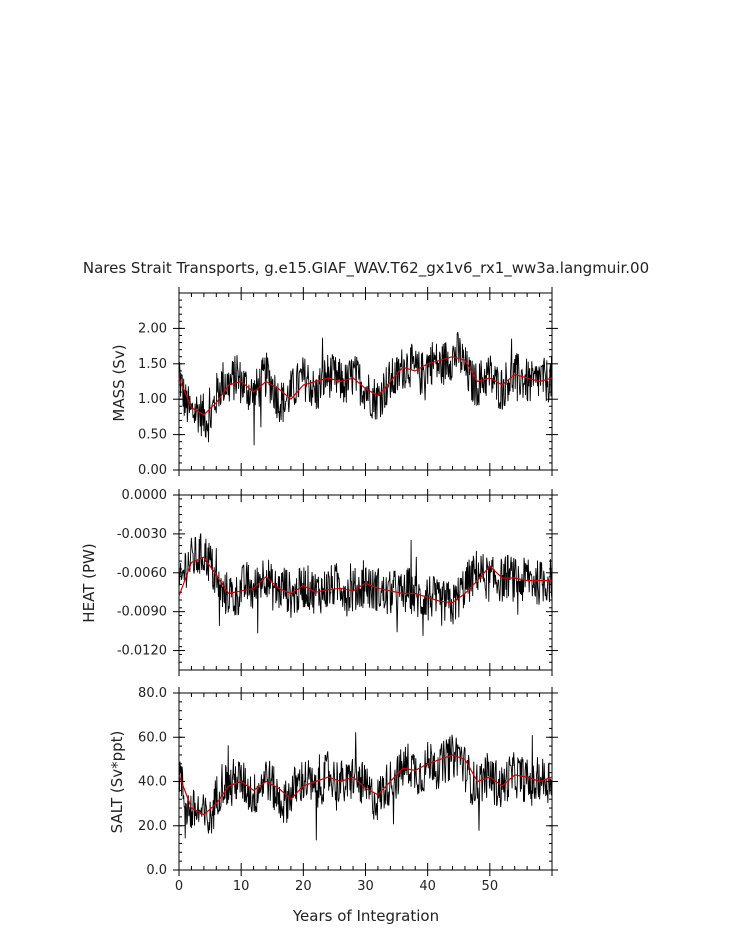 This screenshot has width=733, height=945. What do you see at coordinates (142, 534) in the screenshot?
I see `y-tick-label: -0.0030` at bounding box center [142, 534].